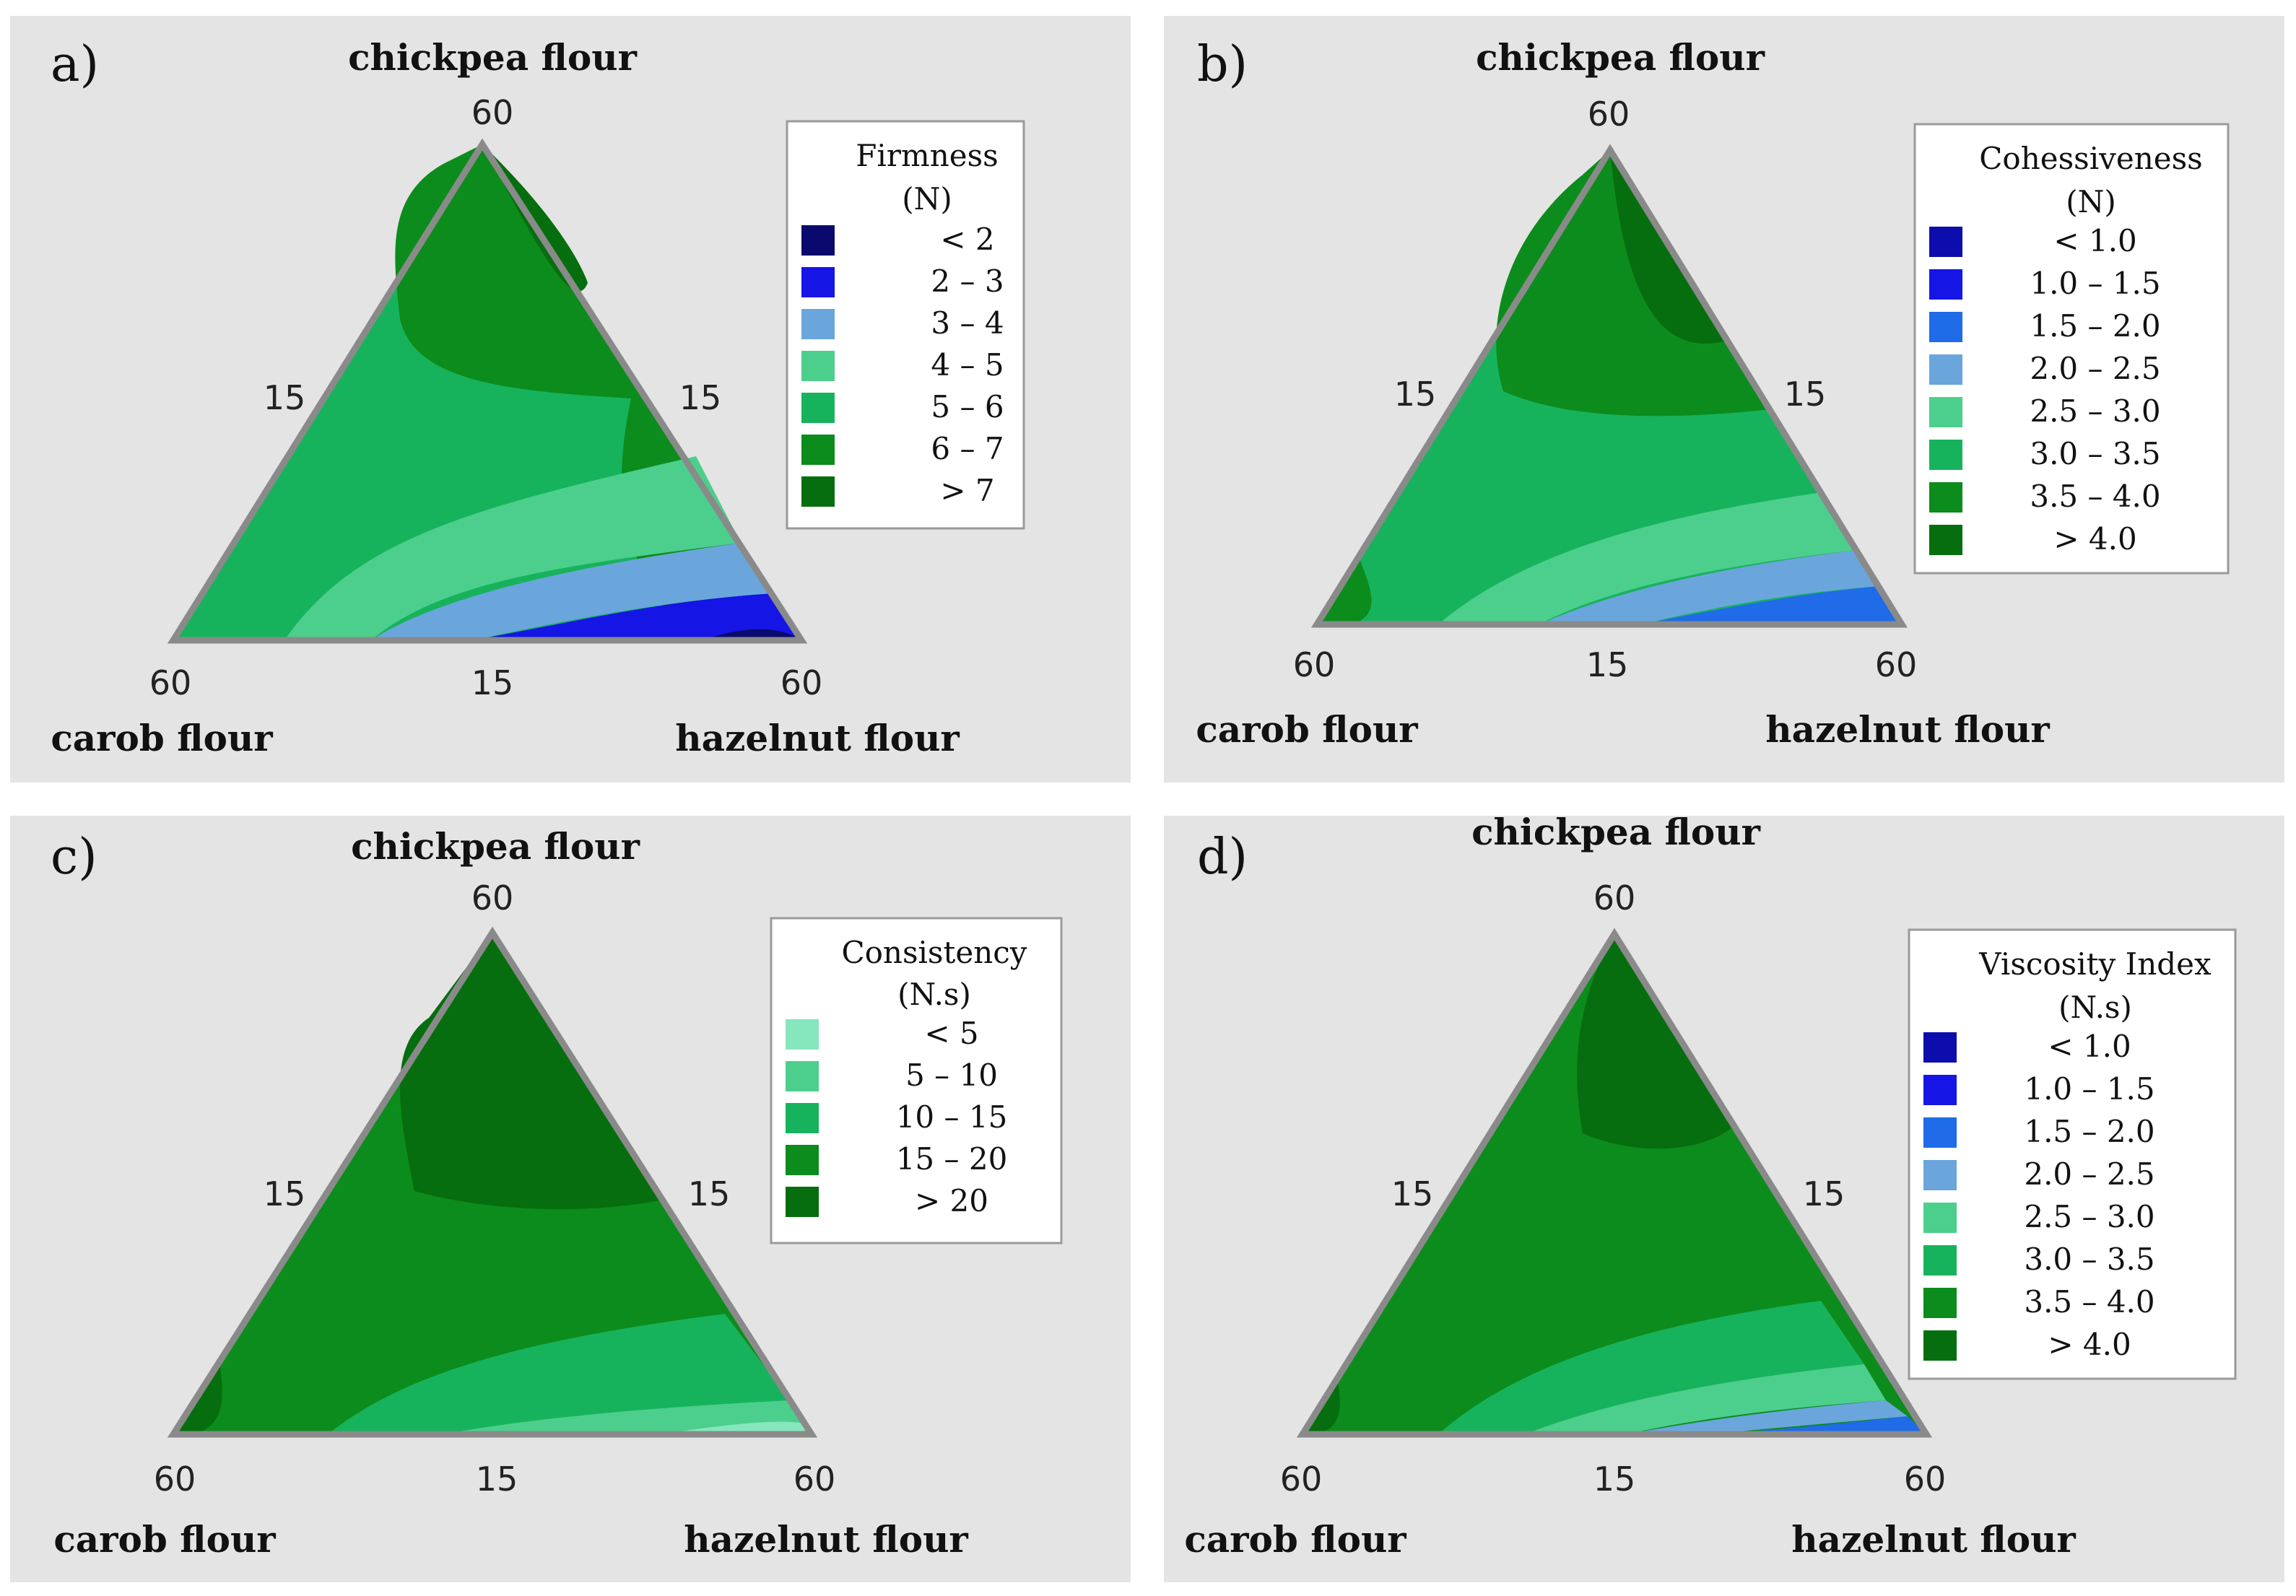  What do you see at coordinates (934, 995) in the screenshot?
I see `legend-unit: (N.s)` at bounding box center [934, 995].